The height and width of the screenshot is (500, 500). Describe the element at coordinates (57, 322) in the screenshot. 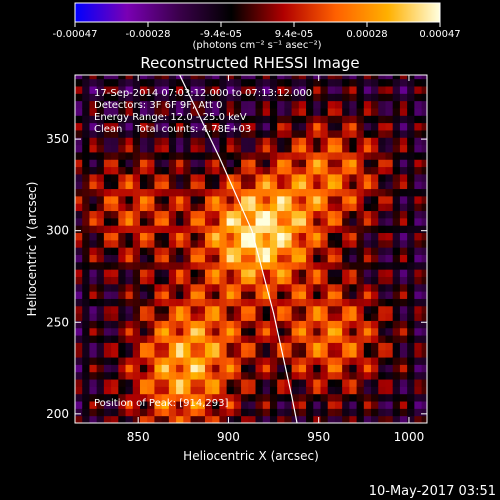

I see `y-tick-label: 250` at that location.